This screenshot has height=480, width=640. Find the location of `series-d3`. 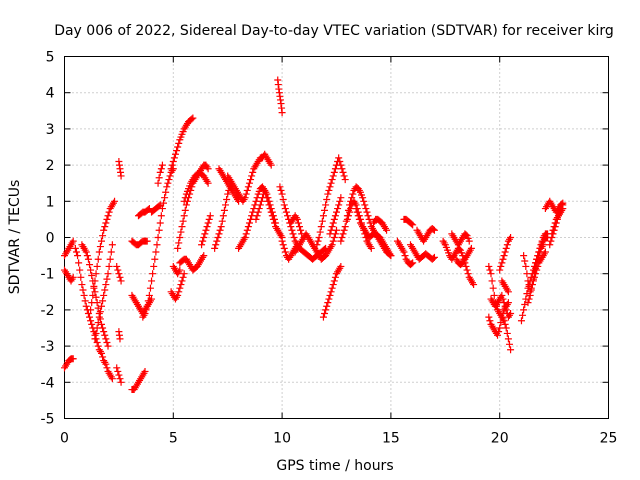

series-d3 is located at coordinates (176, 270).